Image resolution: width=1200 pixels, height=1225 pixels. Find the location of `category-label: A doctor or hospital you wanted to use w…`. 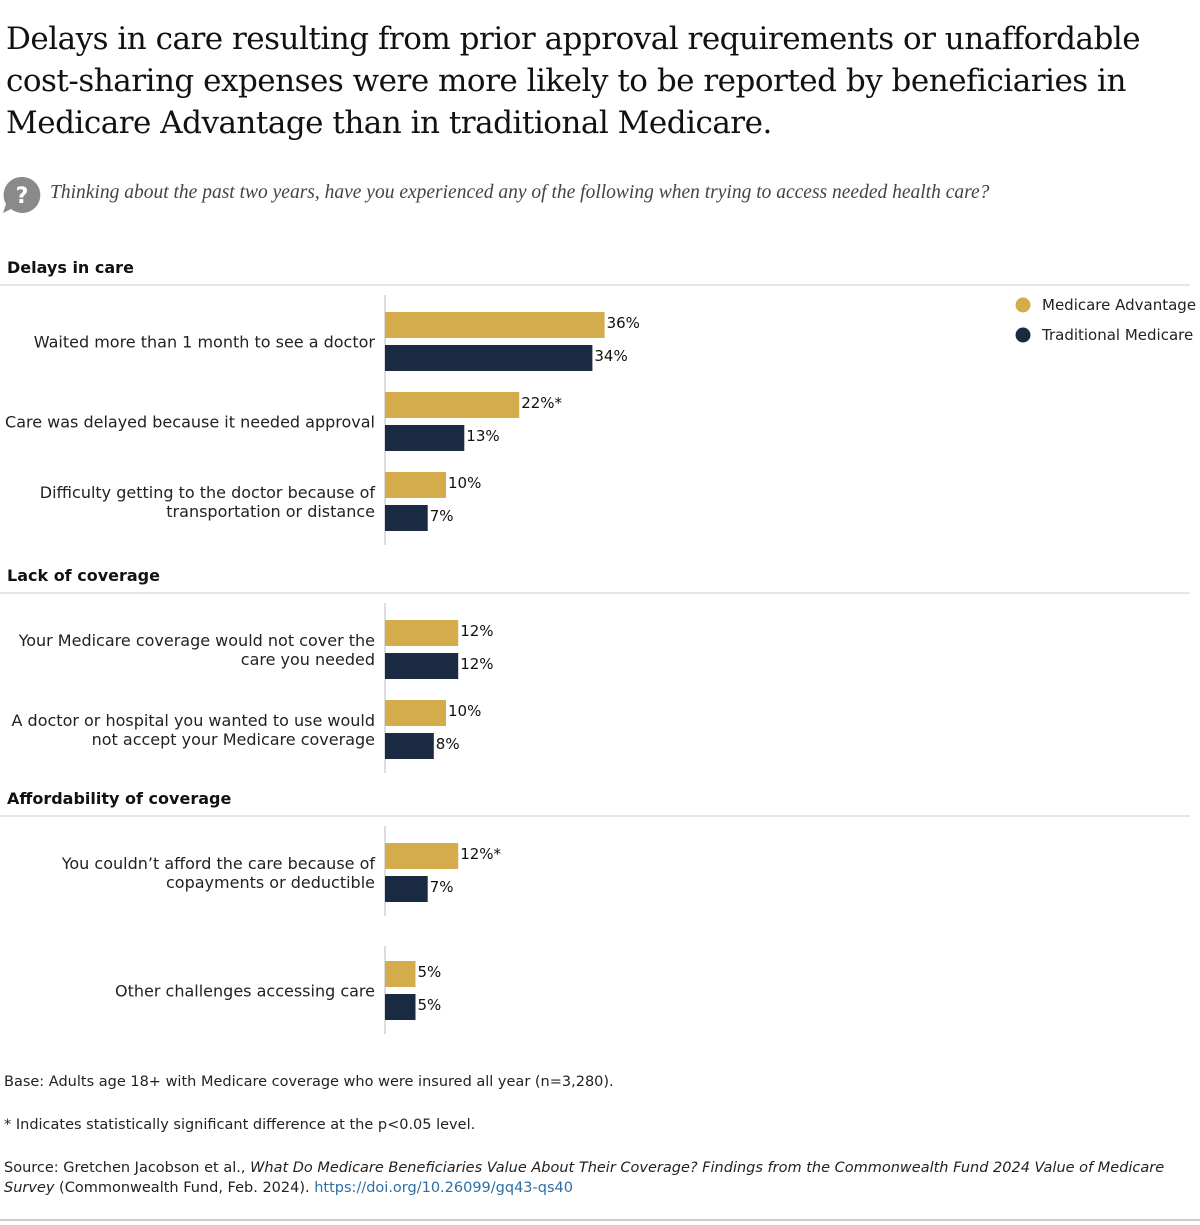

category-label: A doctor or hospital you wanted to use w… is located at coordinates (193, 729).